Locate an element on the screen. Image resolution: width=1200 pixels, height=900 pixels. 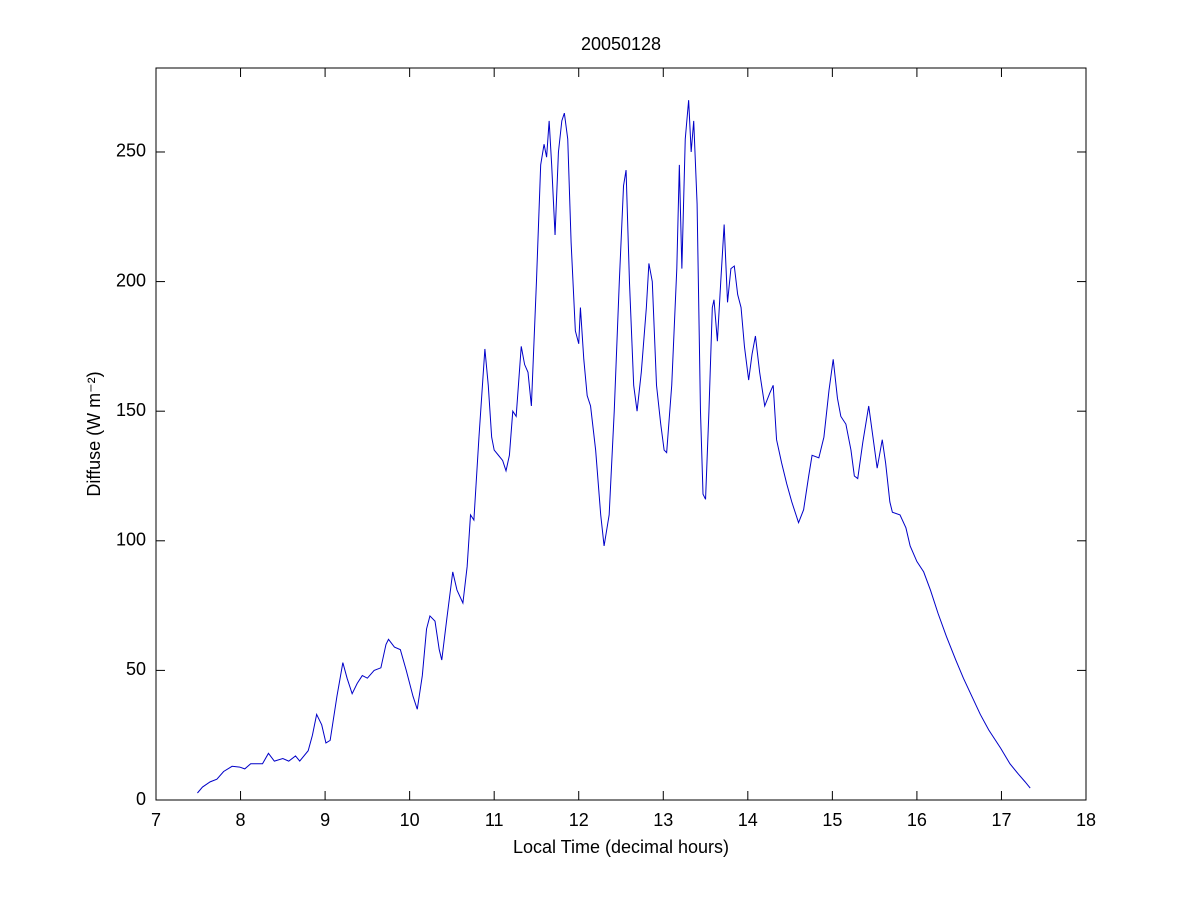
x-axis-label: Local Time (decimal hours) is located at coordinates (621, 847).